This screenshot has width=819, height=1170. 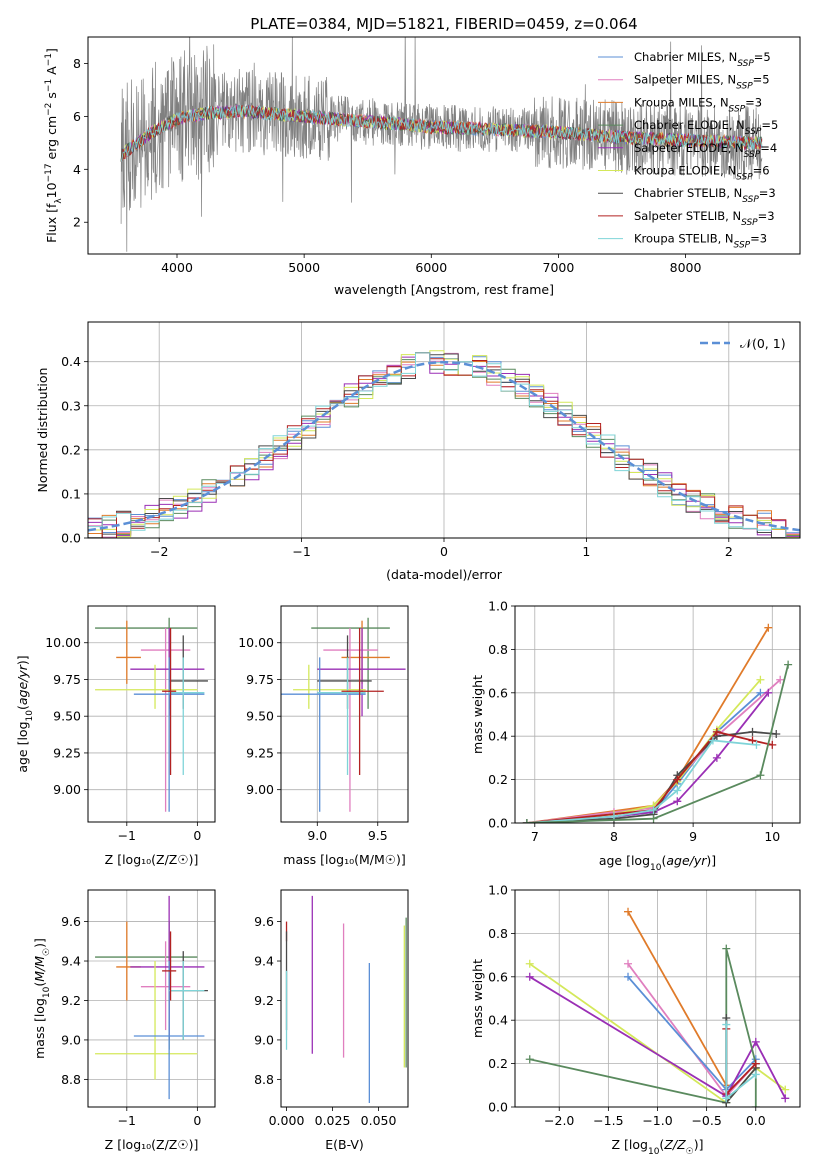 What do you see at coordinates (71, 1000) in the screenshot?
I see `y-tick-label: 9.2` at bounding box center [71, 1000].